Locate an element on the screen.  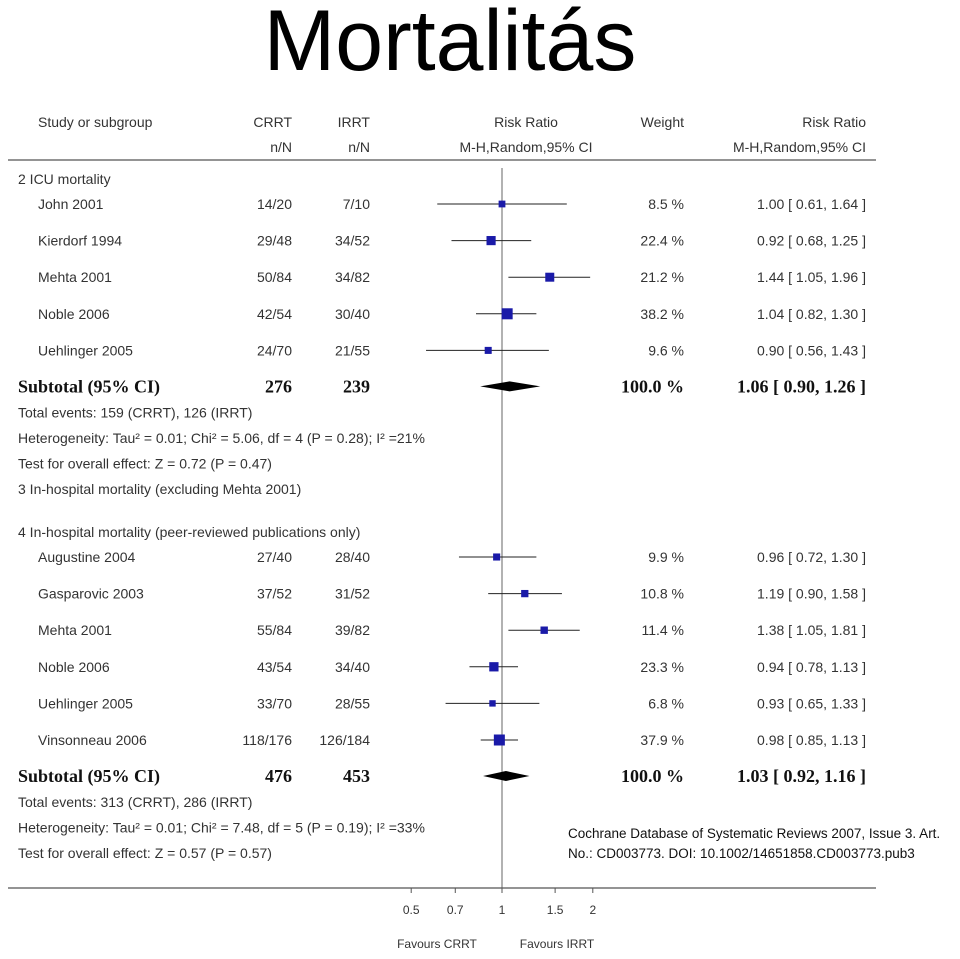
study-rr: 0.96 [ 0.72, 1.30 ] is located at coordinates (811, 557).